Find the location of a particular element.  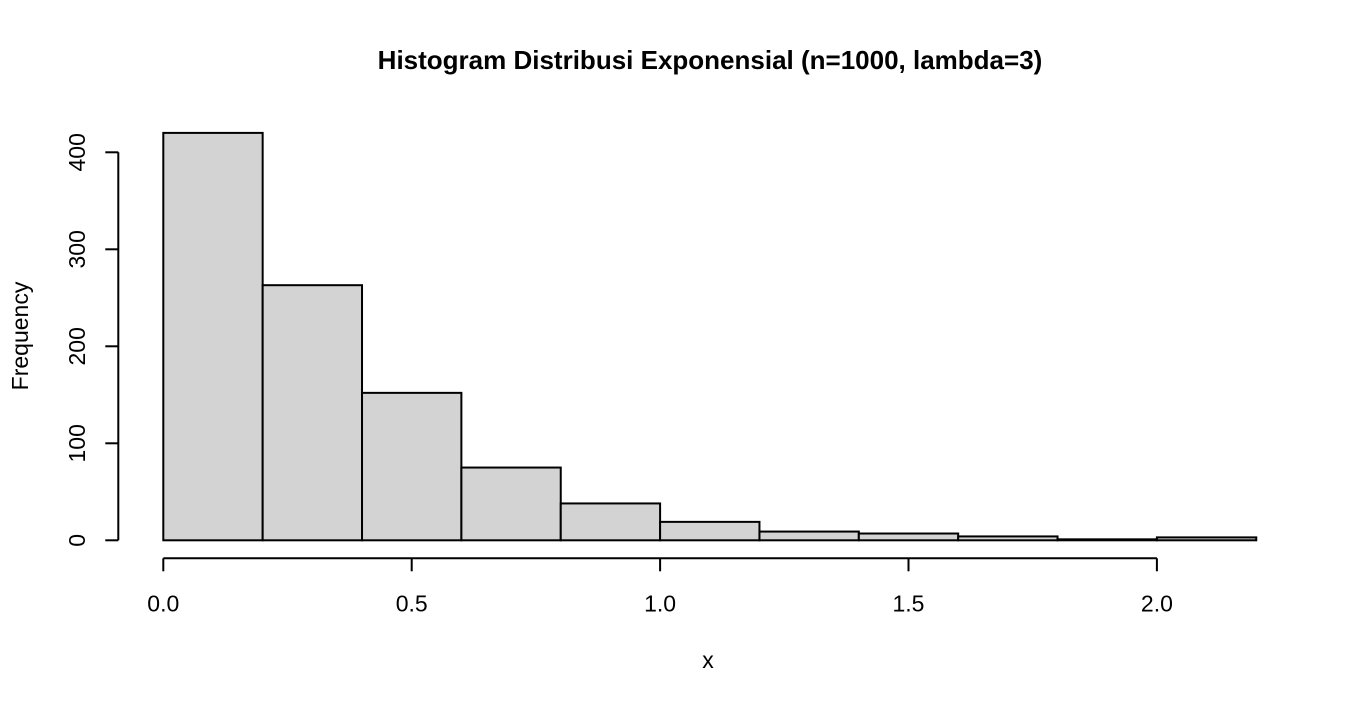

x-axis: 0.0 0.5 1.0 1.5 2.0 is located at coordinates (660, 586).